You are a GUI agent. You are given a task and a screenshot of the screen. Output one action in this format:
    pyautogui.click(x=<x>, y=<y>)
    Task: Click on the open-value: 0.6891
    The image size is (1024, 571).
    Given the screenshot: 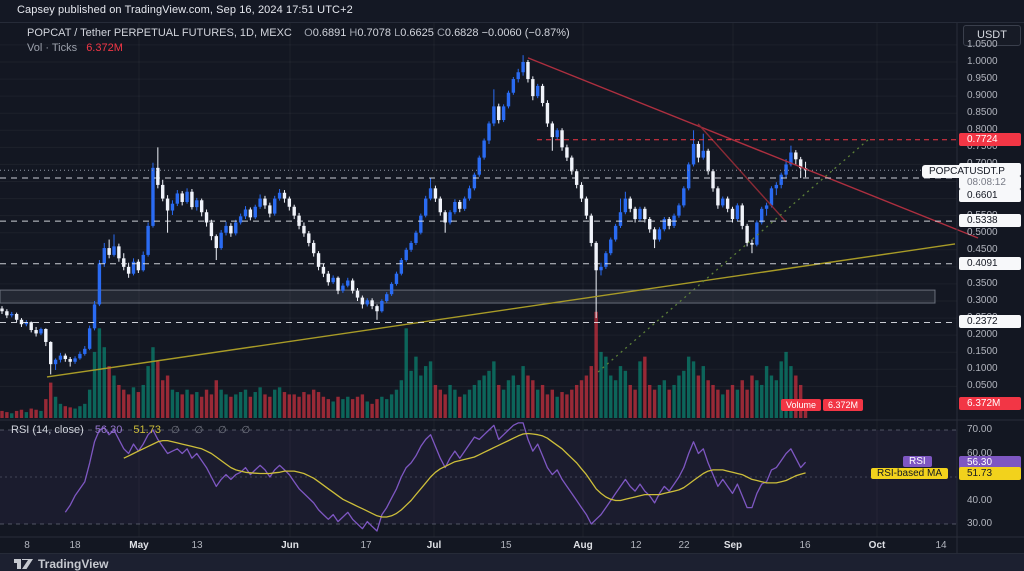 What is the action you would take?
    pyautogui.click(x=329, y=33)
    